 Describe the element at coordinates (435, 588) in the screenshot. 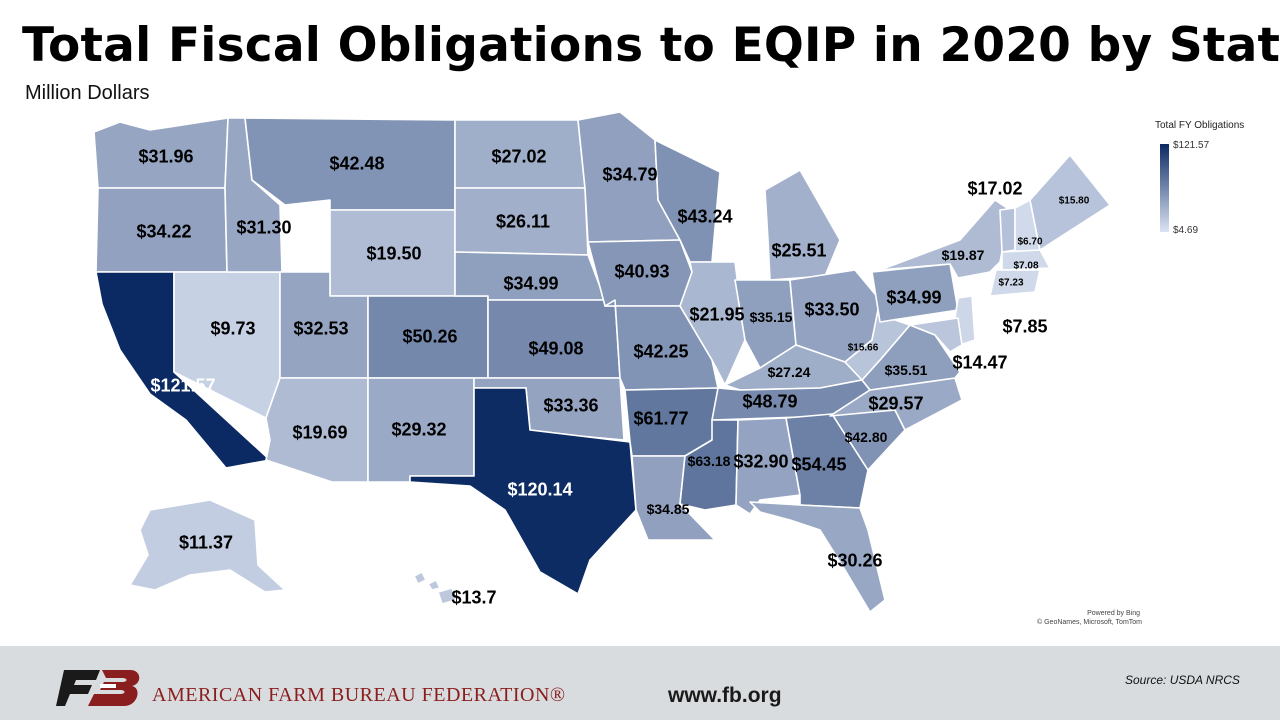

I see `state-hi` at that location.